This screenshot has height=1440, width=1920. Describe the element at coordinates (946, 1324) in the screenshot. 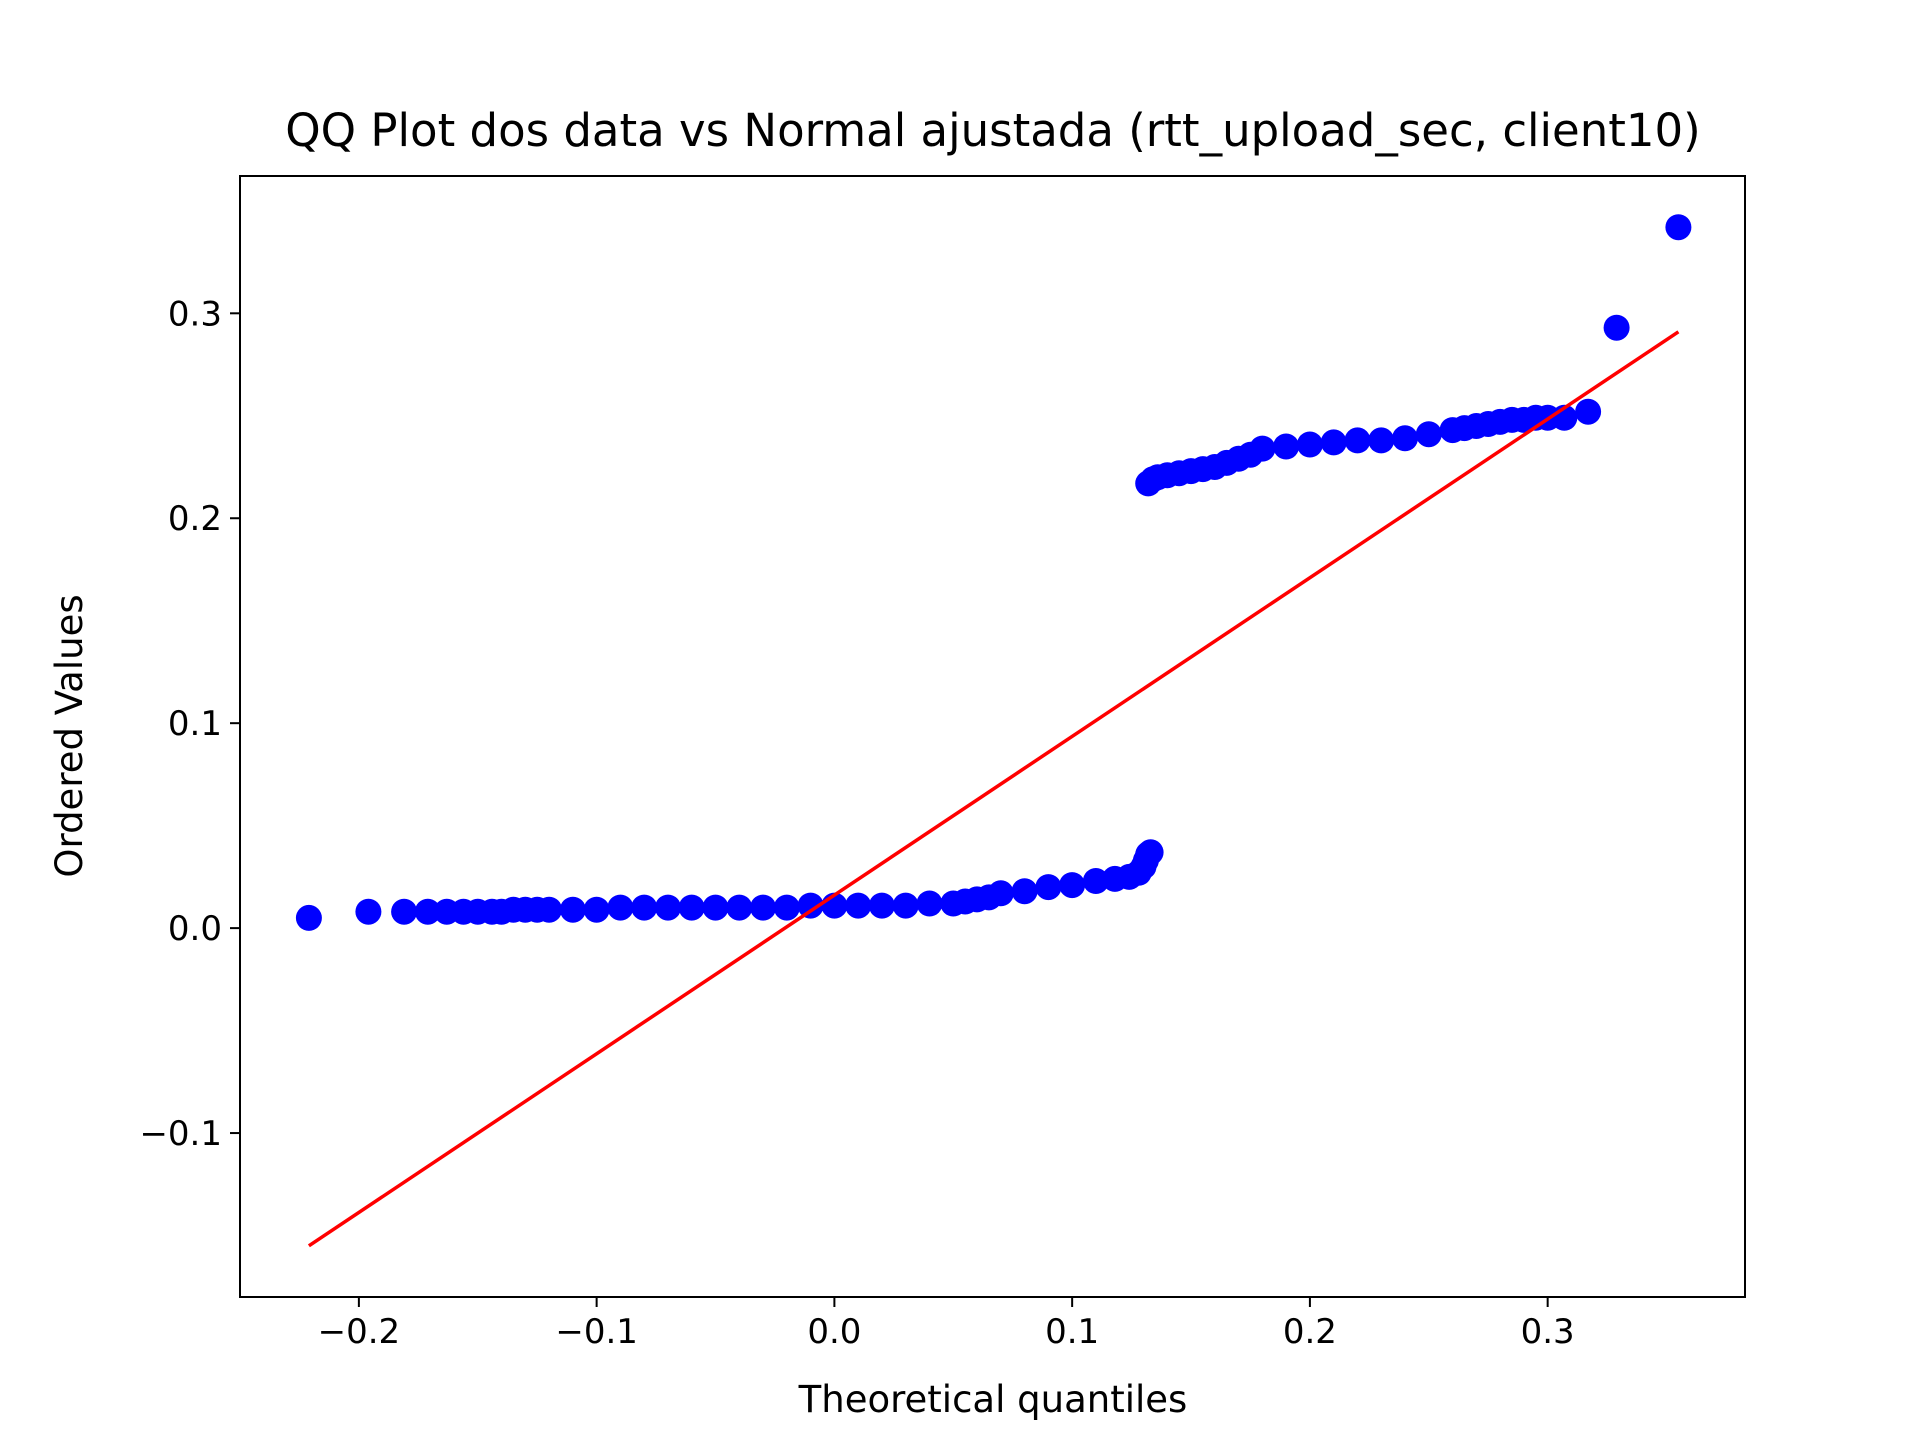

I see `x-axis-ticks: −0.2 −0.1 0.0 0.1 0.2 0.3` at that location.